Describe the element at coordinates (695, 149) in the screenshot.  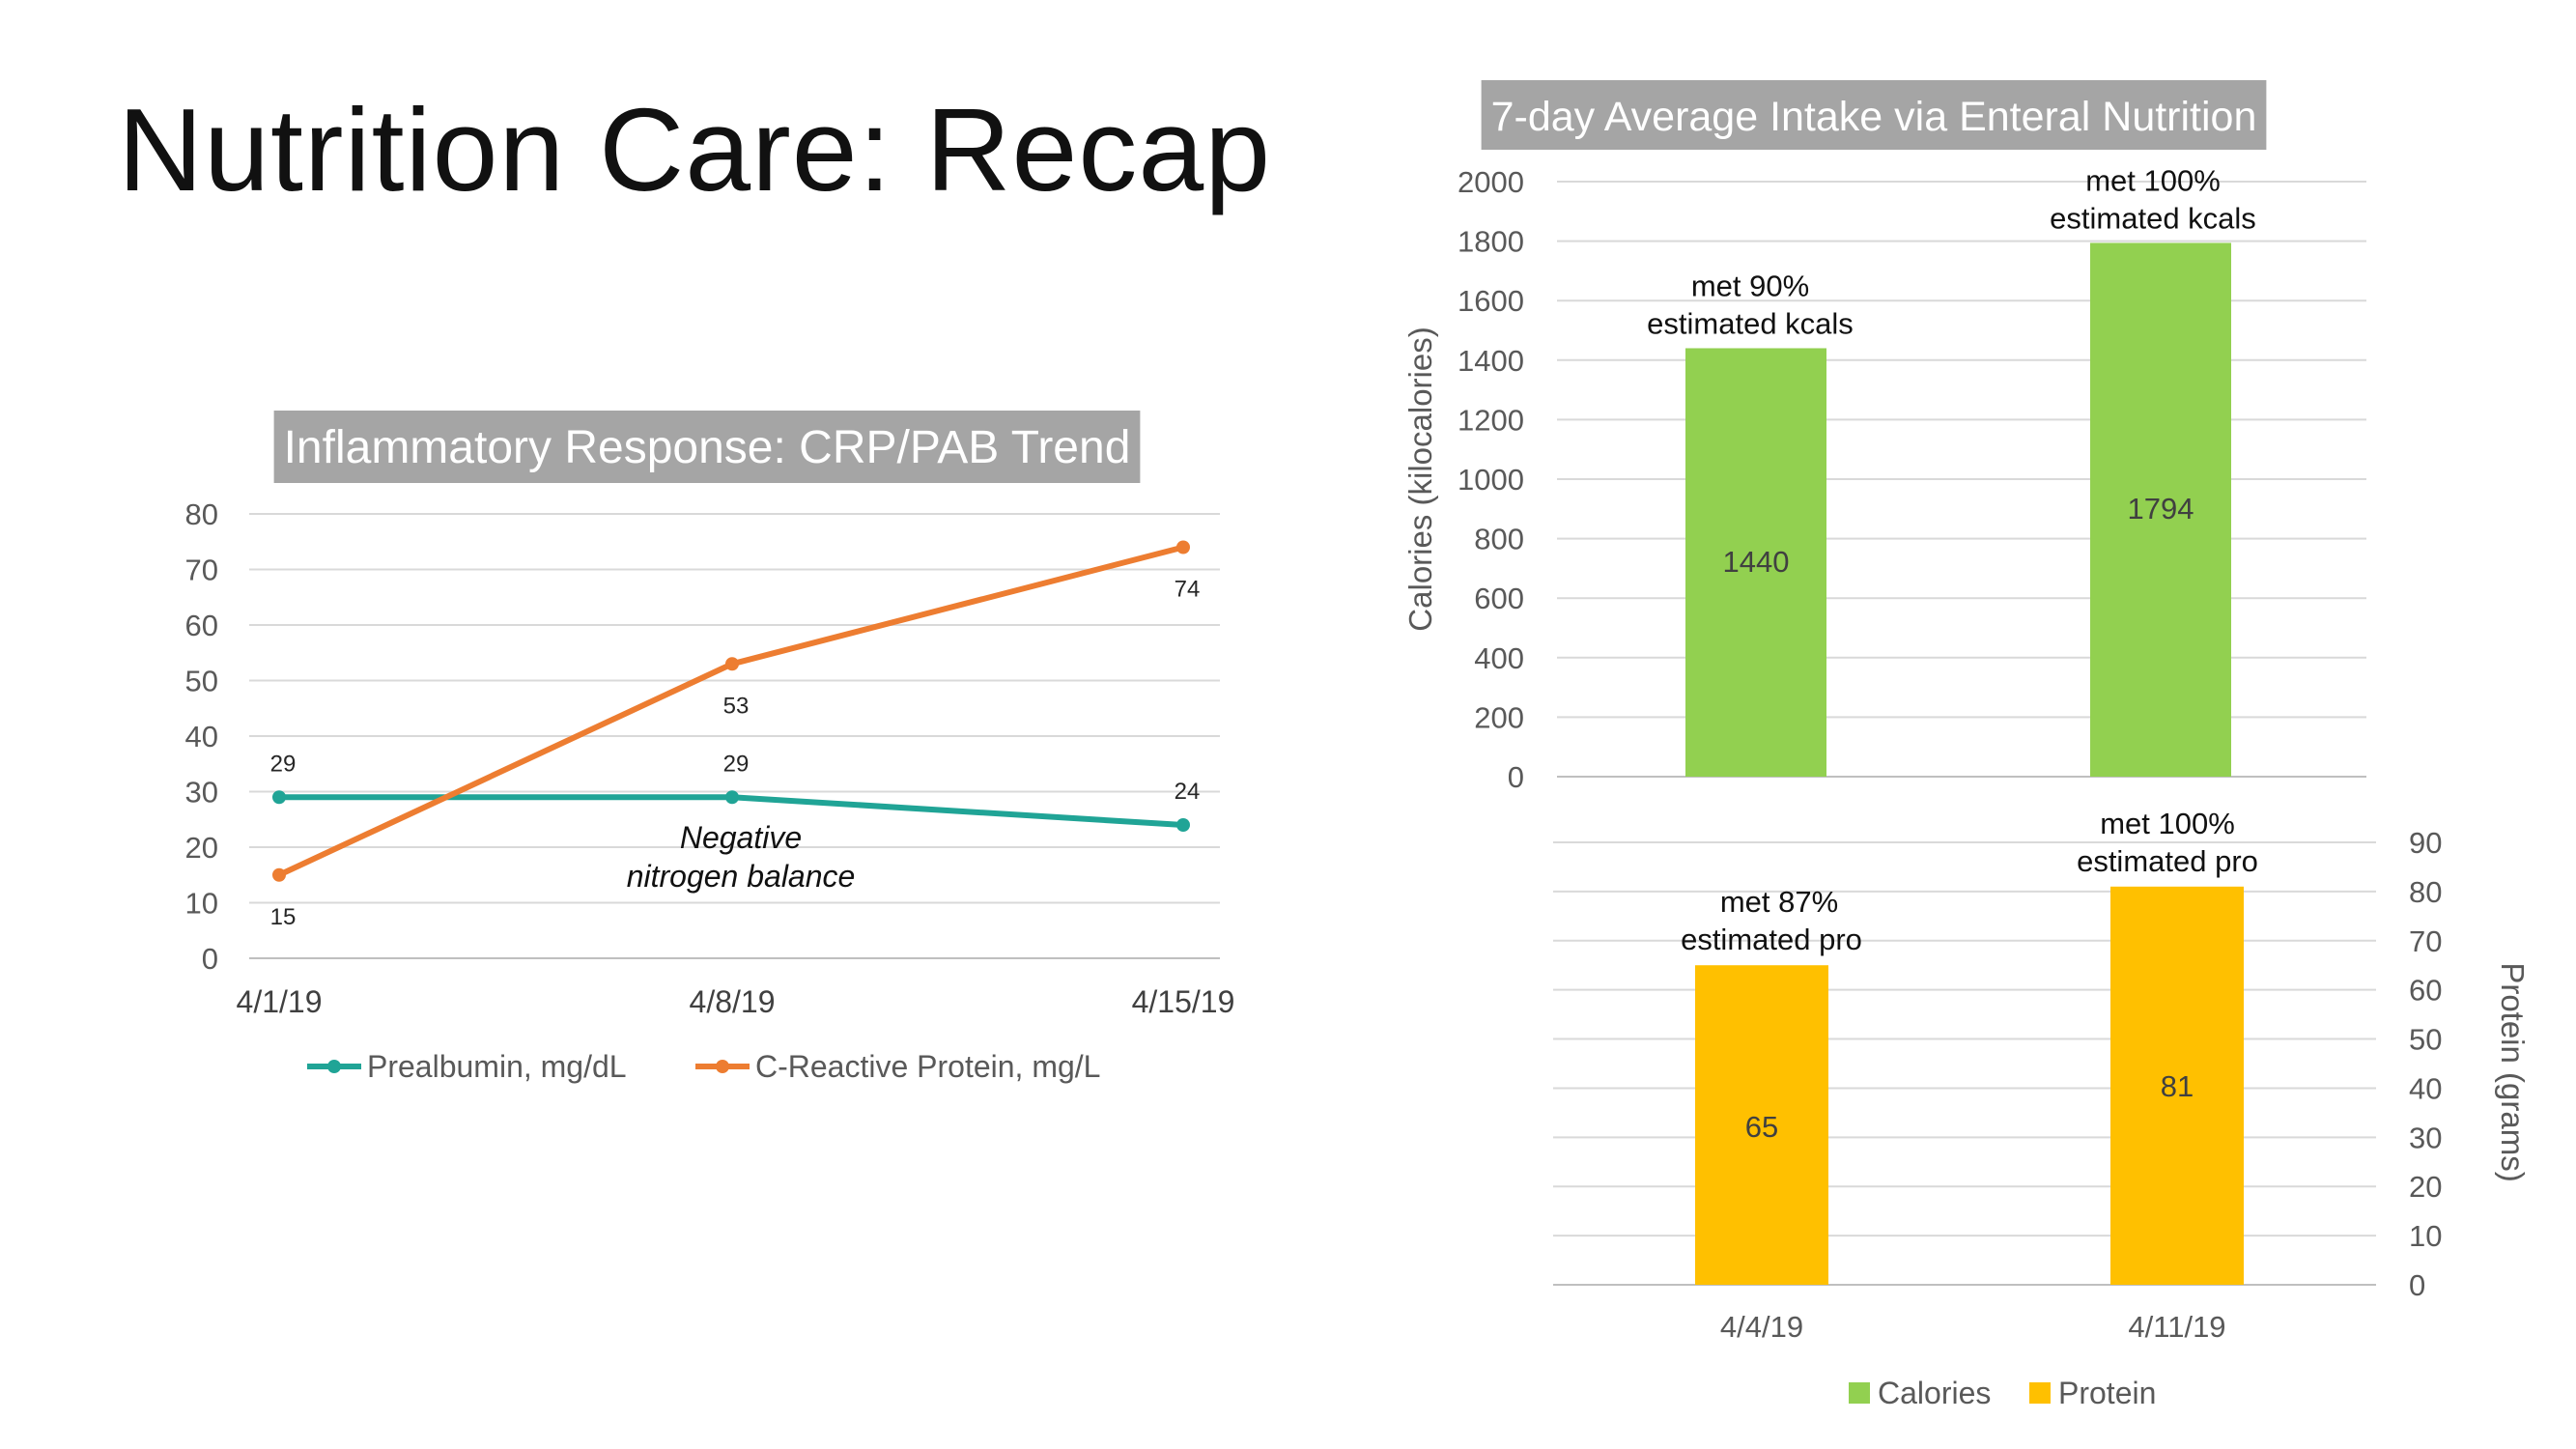
I see `slide-title: Nutrition Care: Recap` at that location.